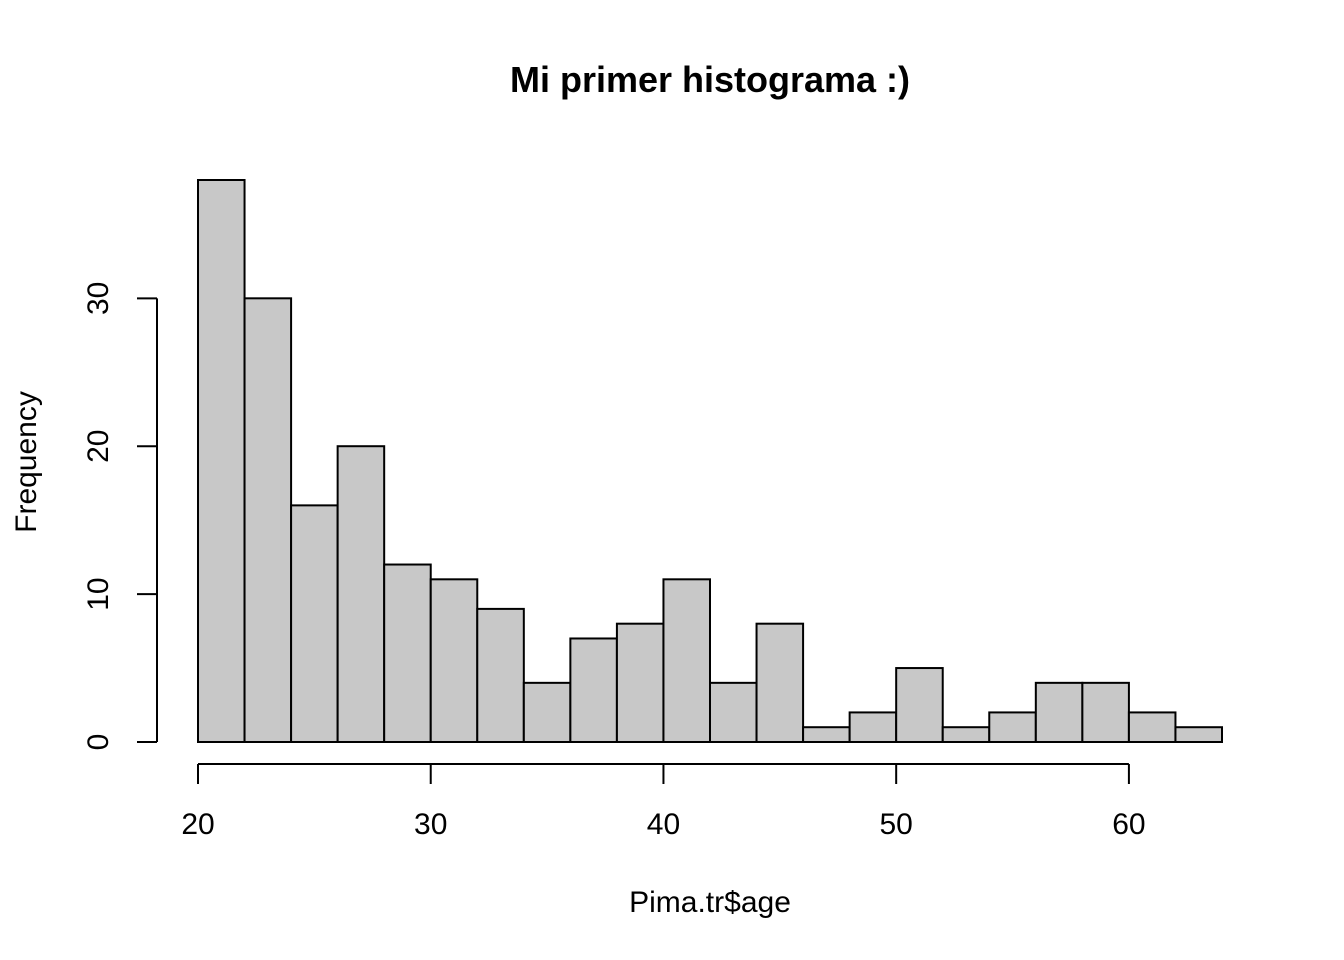 Image resolution: width=1344 pixels, height=960 pixels. I want to click on y-tick-label-0: 0, so click(98, 742).